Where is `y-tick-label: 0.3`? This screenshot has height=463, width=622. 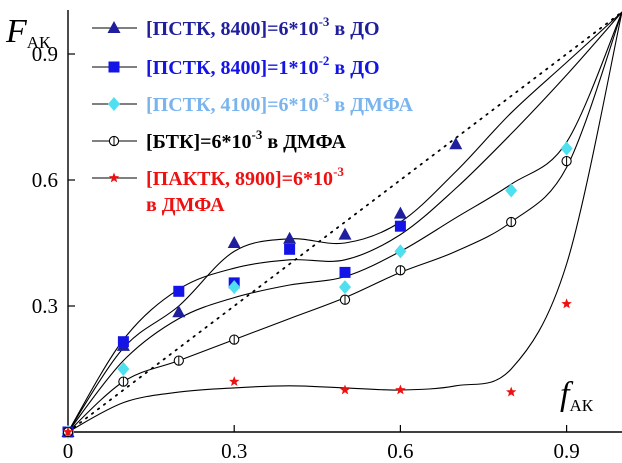
y-tick-label: 0.3 is located at coordinates (45, 306).